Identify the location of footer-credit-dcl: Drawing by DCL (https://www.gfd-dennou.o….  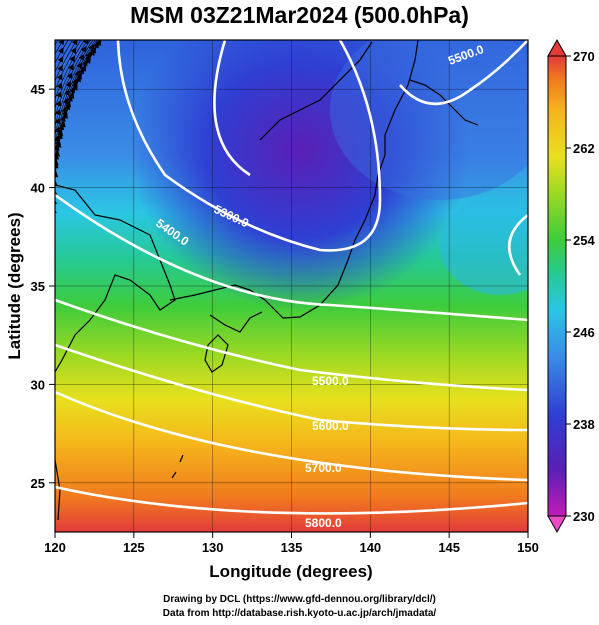
(299, 599).